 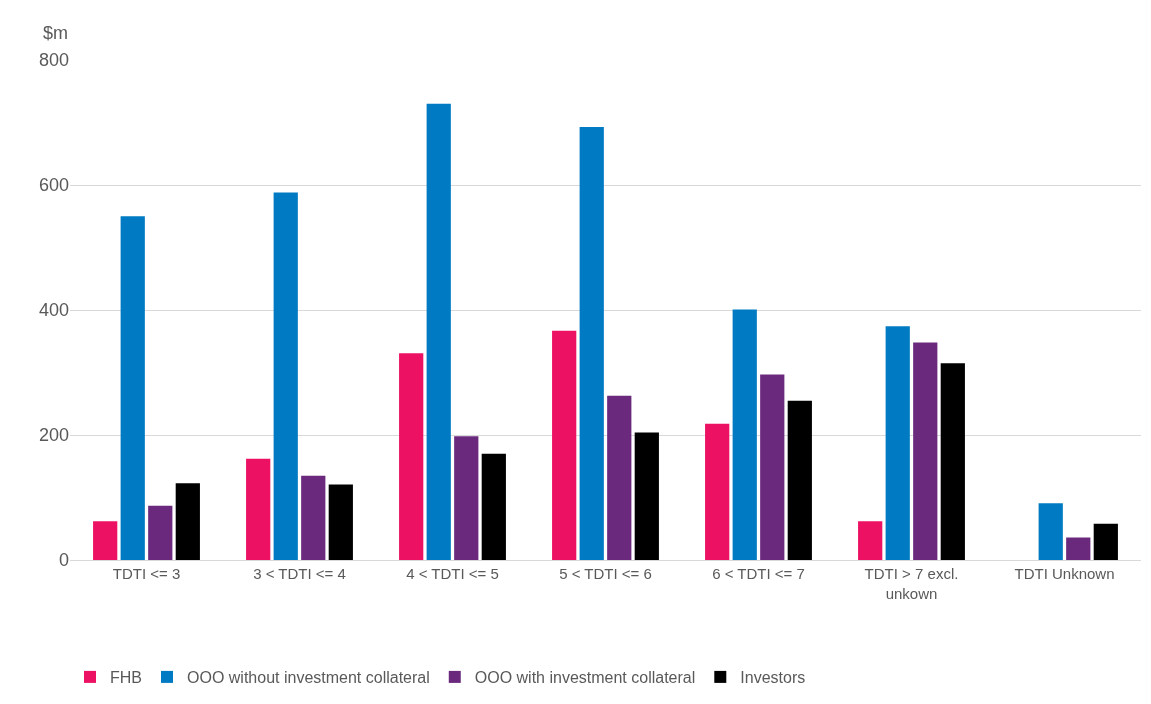 What do you see at coordinates (146, 573) in the screenshot?
I see `x-tick-label: TDTI <= 3` at bounding box center [146, 573].